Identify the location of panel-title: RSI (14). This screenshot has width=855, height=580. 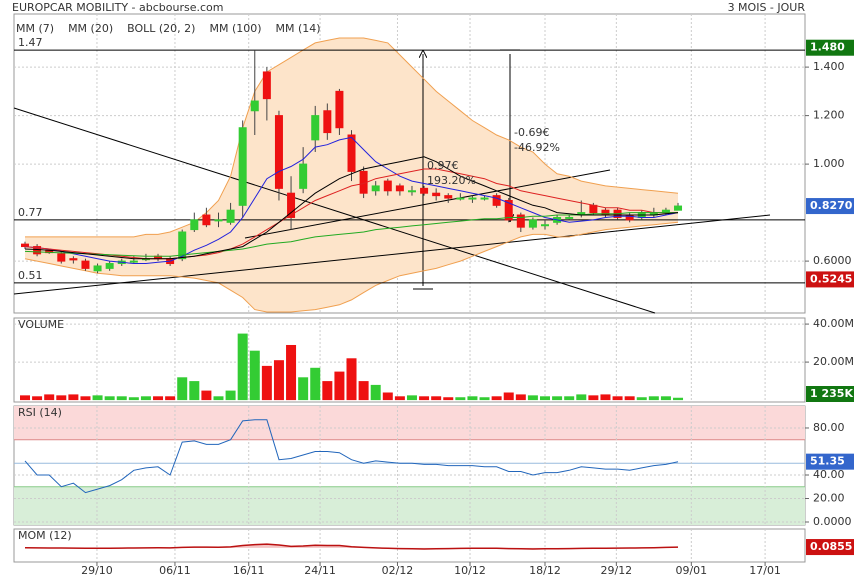
(40, 412).